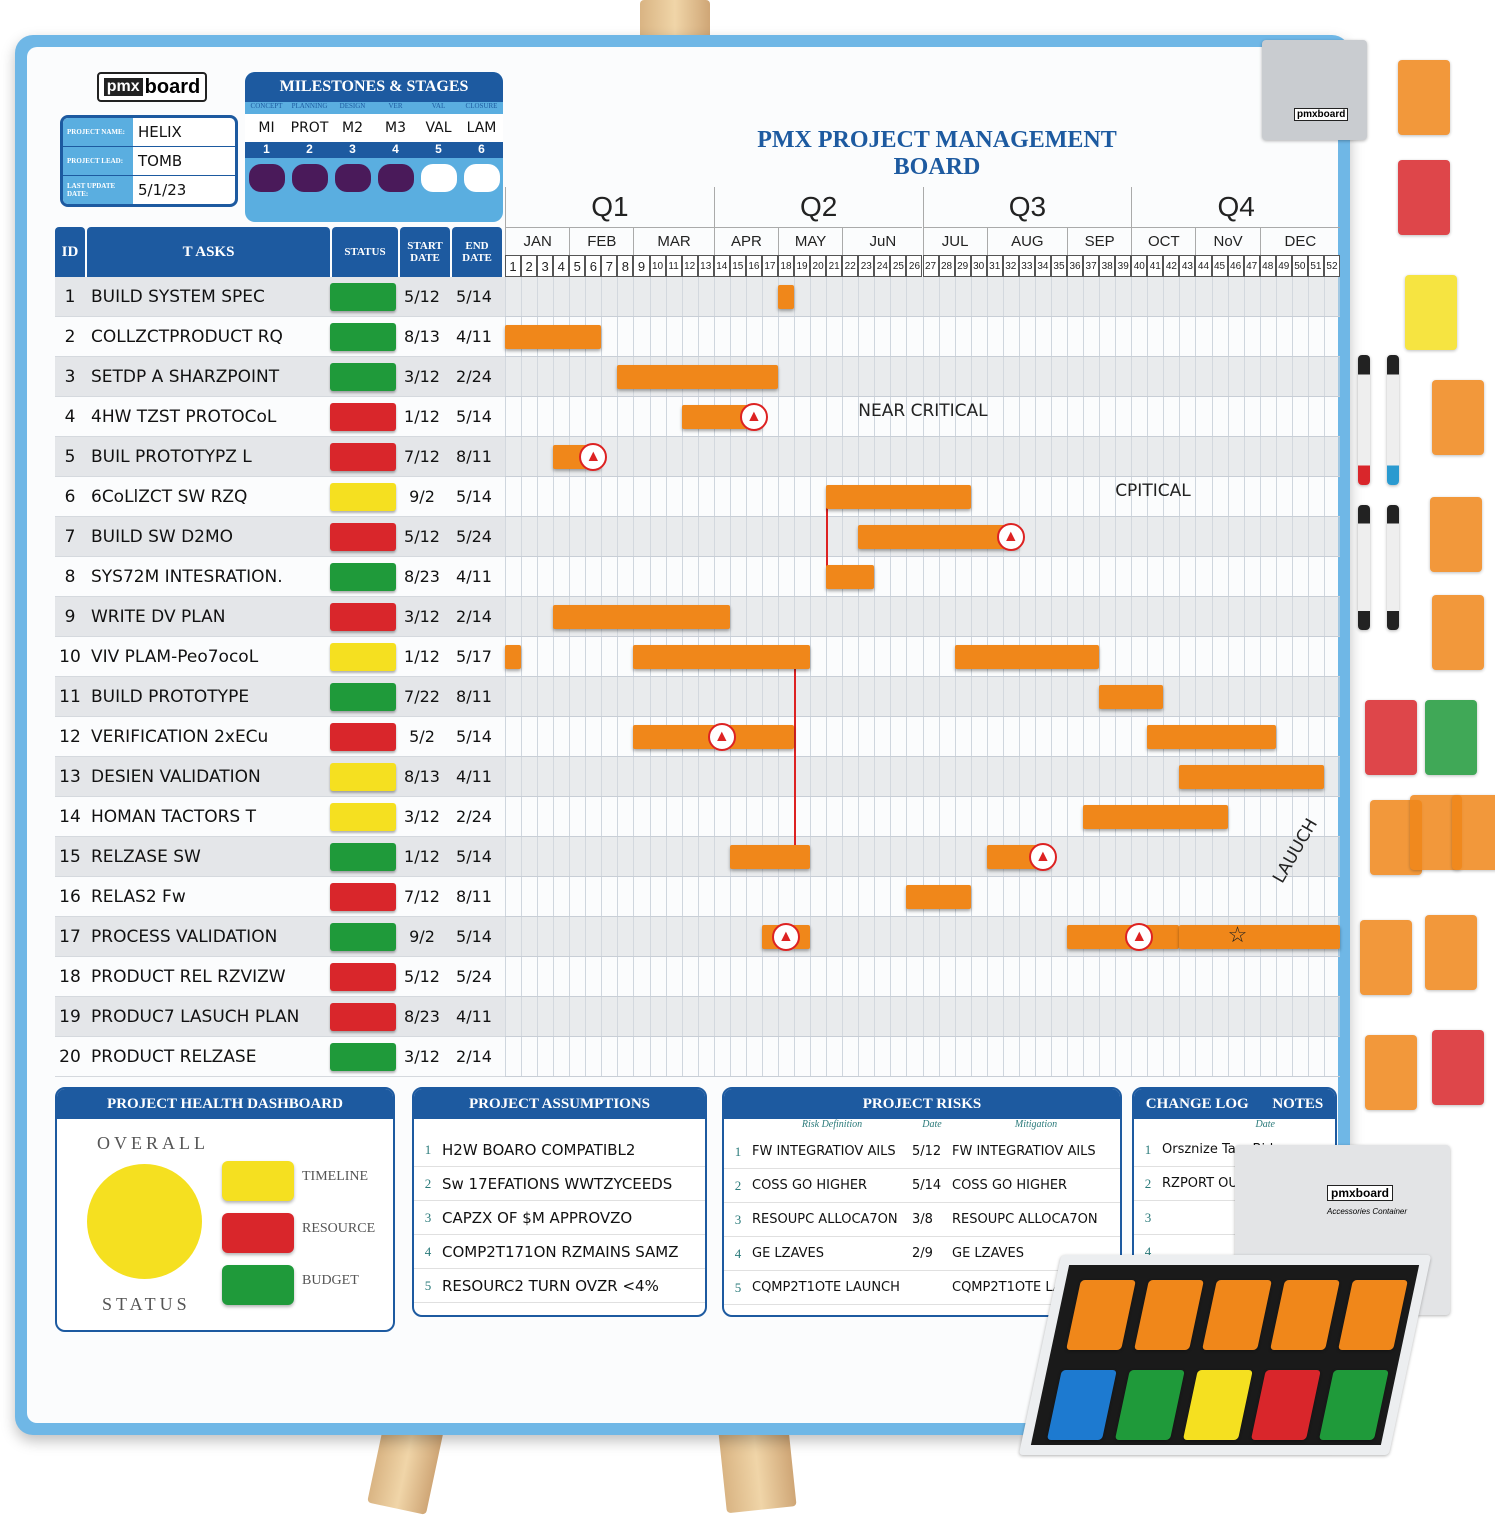 This screenshot has height=1515, width=1495. I want to click on task-name: BUIL PROTOTYPZ L, so click(171, 456).